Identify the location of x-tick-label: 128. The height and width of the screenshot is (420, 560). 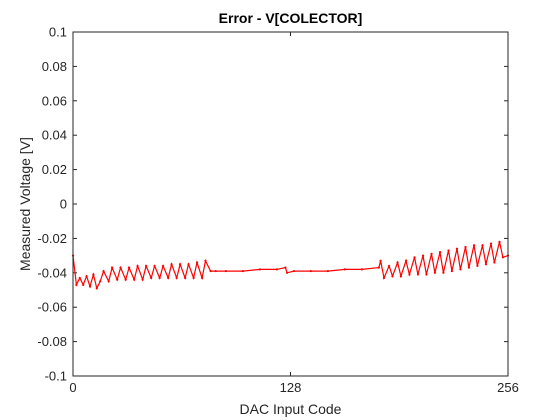
(291, 387).